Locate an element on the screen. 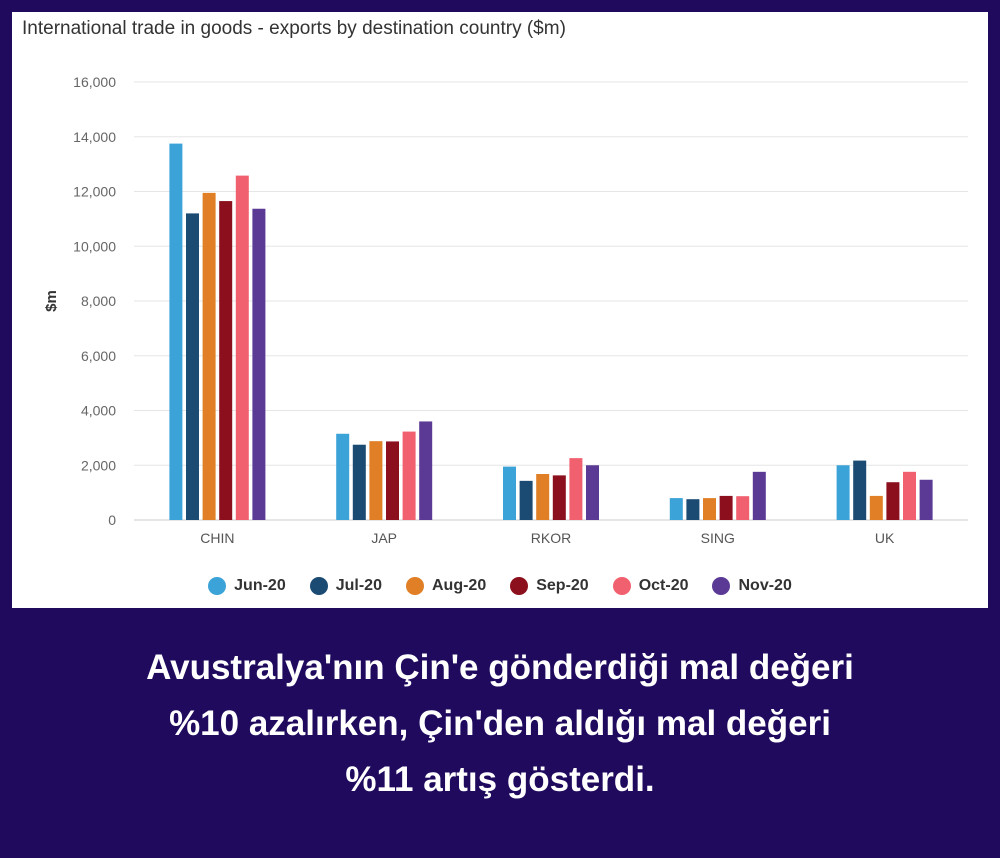 The height and width of the screenshot is (858, 1000). legend-item: Jun-20 is located at coordinates (247, 586).